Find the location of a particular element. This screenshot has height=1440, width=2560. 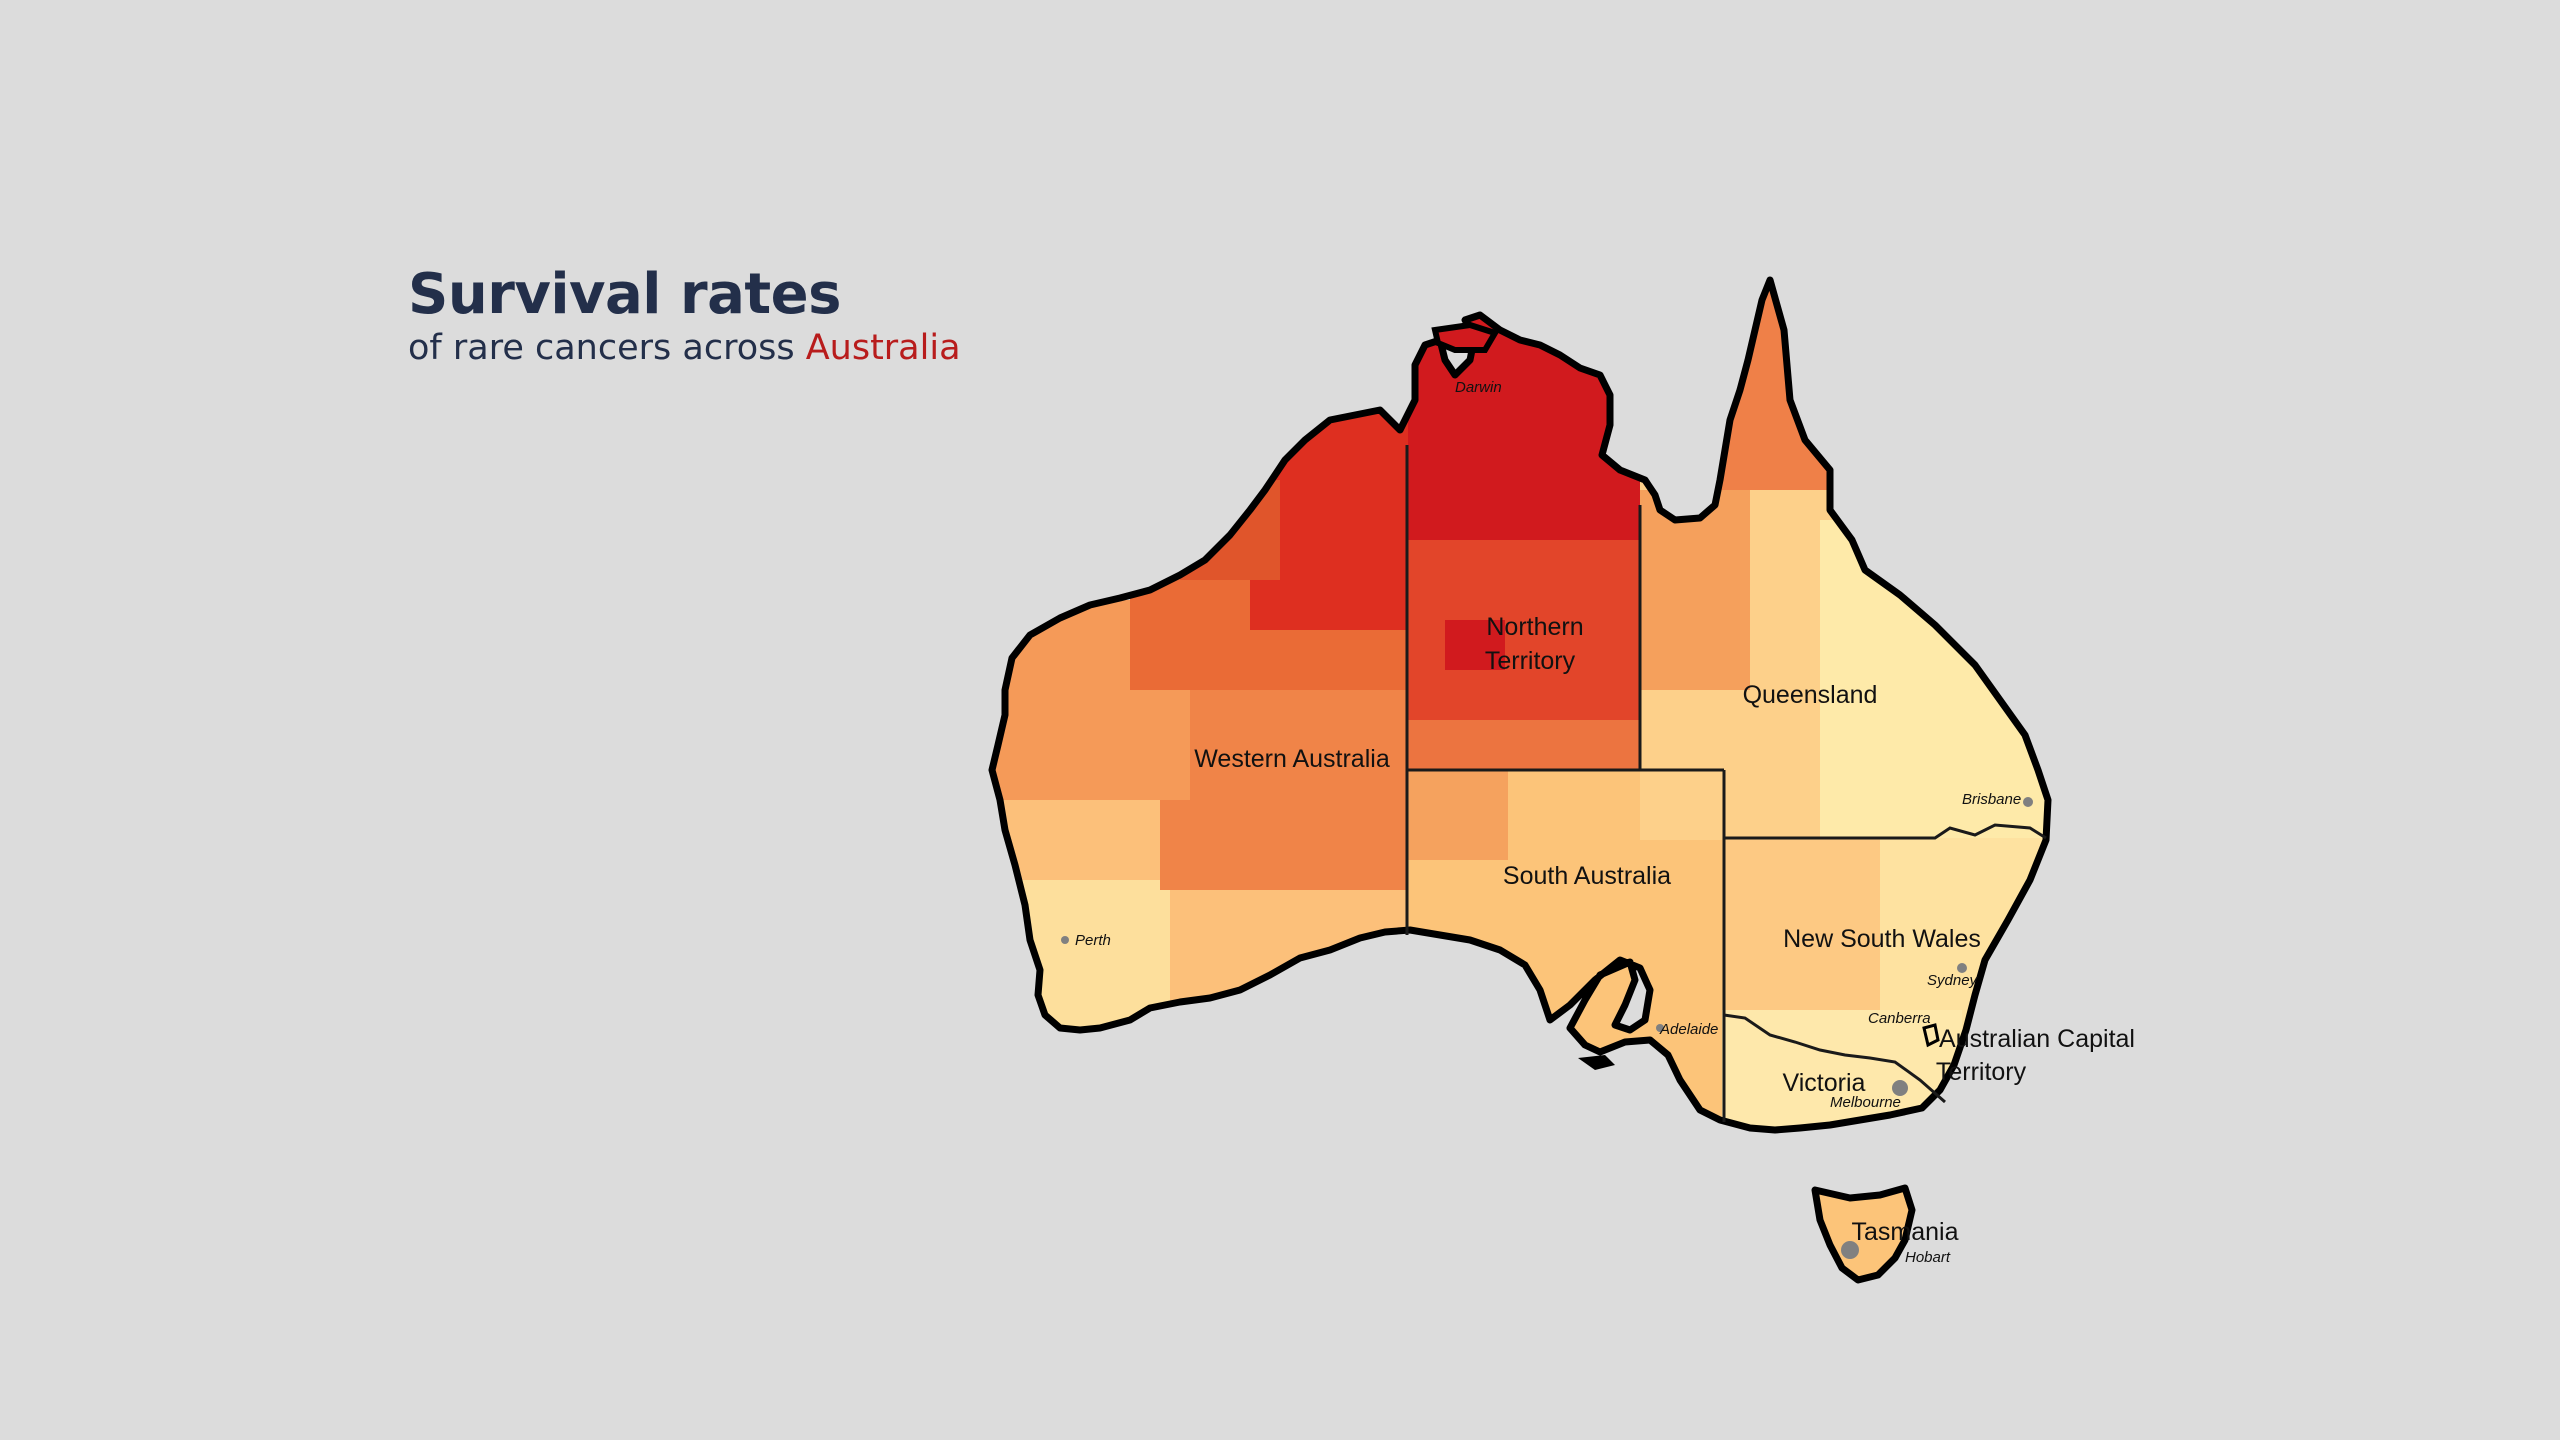

kangaroo-island is located at coordinates (1596, 1062).